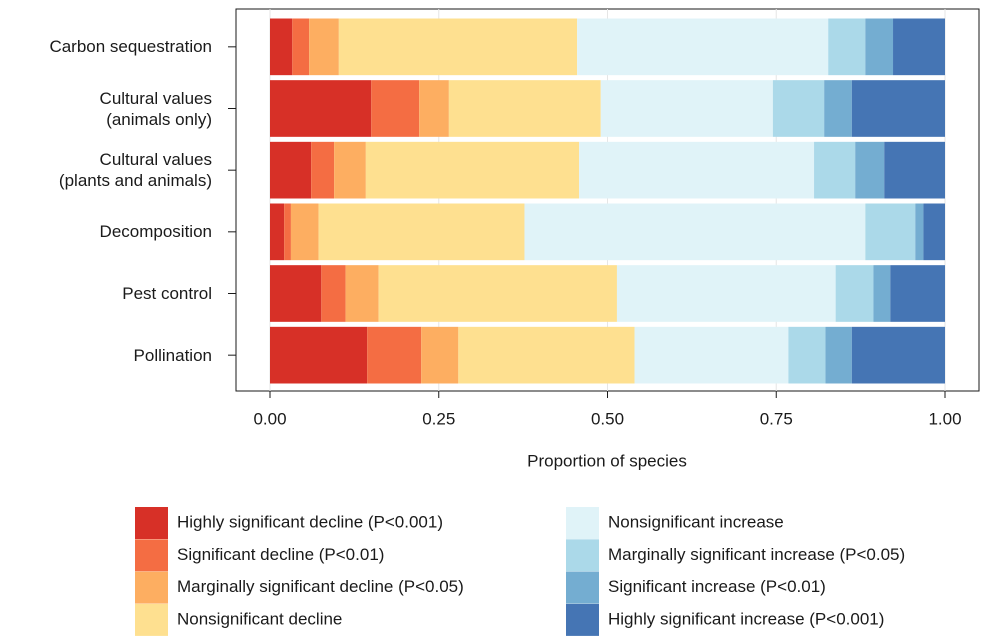 The width and height of the screenshot is (983, 640). What do you see at coordinates (607, 460) in the screenshot?
I see `x-axis-title: Proportion of species` at bounding box center [607, 460].